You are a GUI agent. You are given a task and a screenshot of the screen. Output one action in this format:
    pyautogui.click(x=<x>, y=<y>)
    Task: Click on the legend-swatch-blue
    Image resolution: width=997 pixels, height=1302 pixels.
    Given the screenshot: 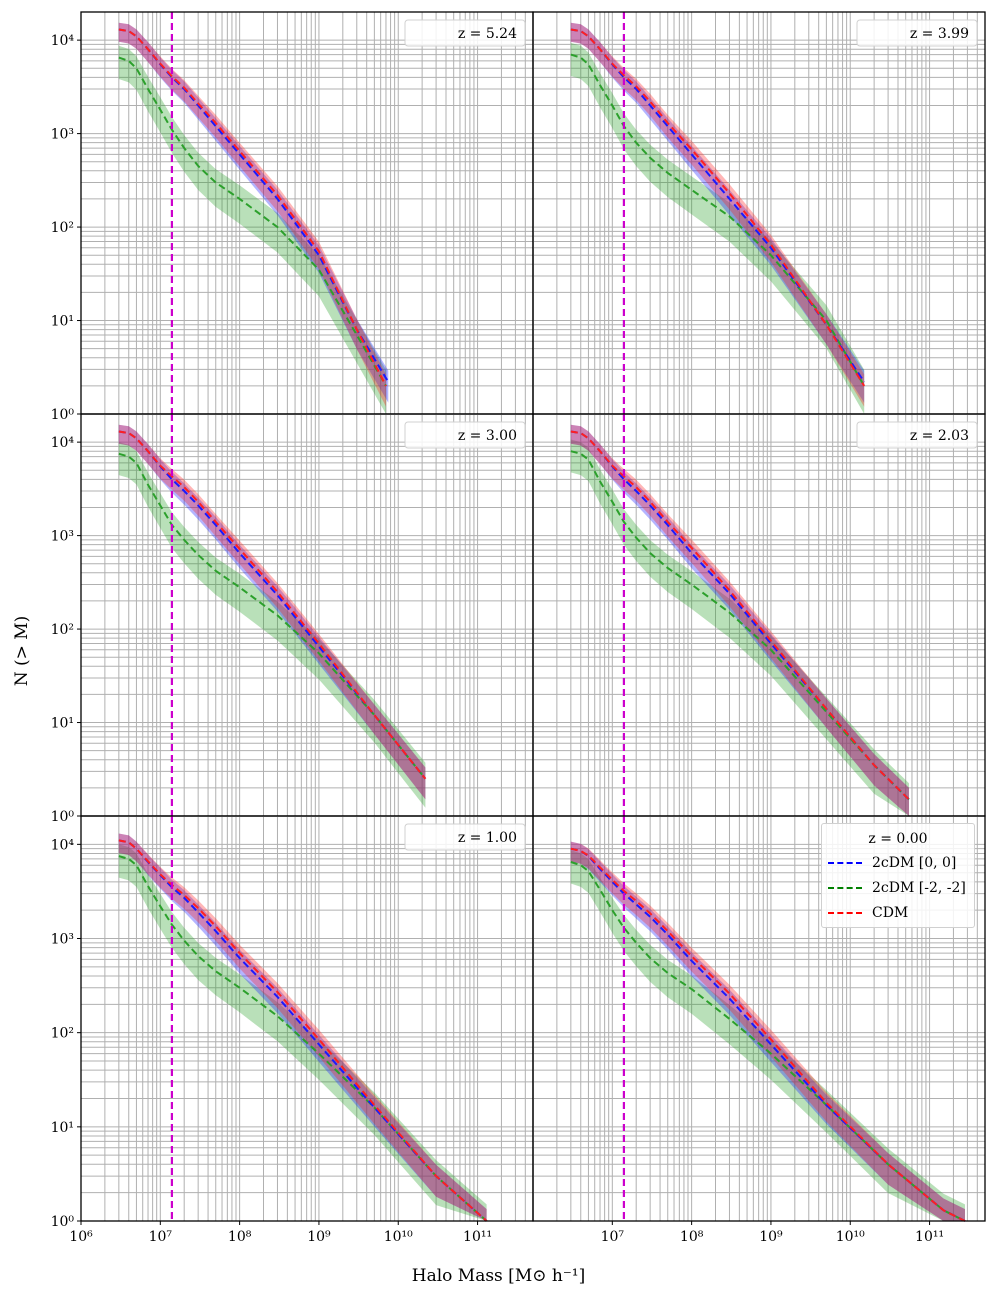 What is the action you would take?
    pyautogui.click(x=845, y=862)
    